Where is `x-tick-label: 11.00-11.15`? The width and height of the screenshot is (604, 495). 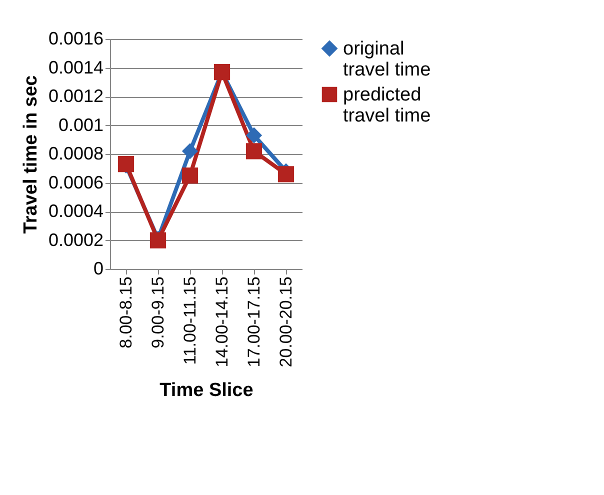 x-tick-label: 11.00-11.15 is located at coordinates (190, 320).